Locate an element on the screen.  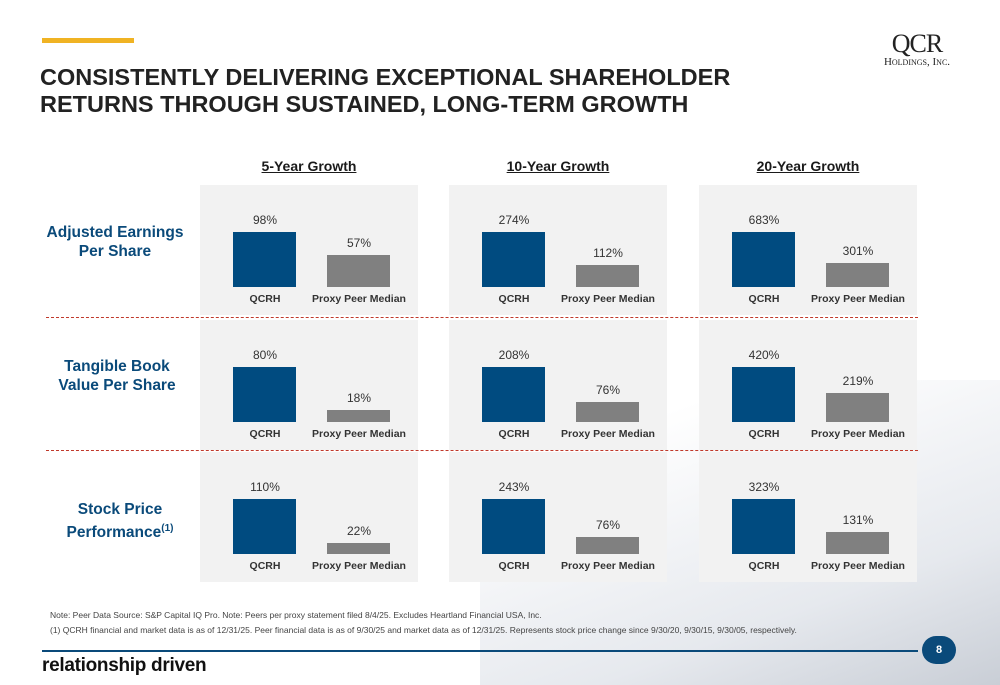
row-label-stock: Stock Price Performance(1) is located at coordinates (120, 521).